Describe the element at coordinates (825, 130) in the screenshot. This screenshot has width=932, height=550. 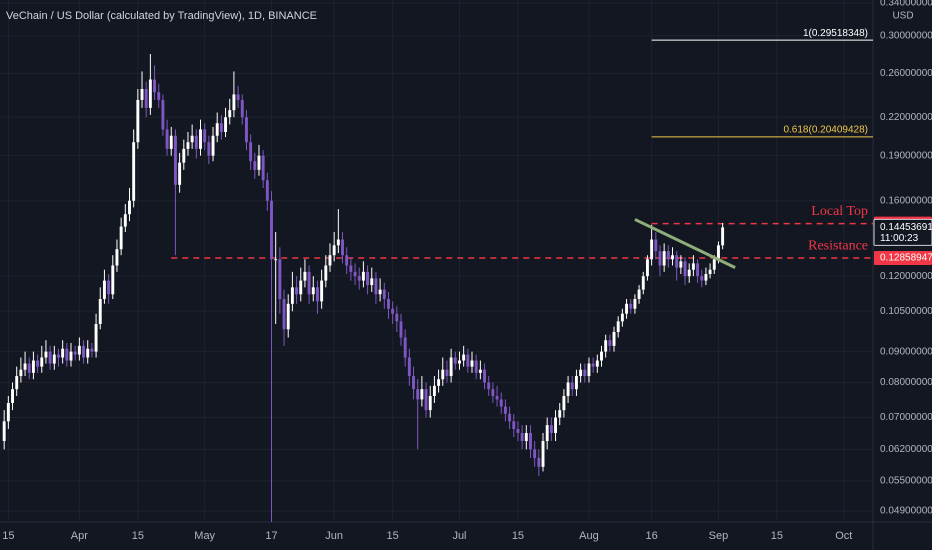
I see `fib-label: 0.618(0.20409428)` at that location.